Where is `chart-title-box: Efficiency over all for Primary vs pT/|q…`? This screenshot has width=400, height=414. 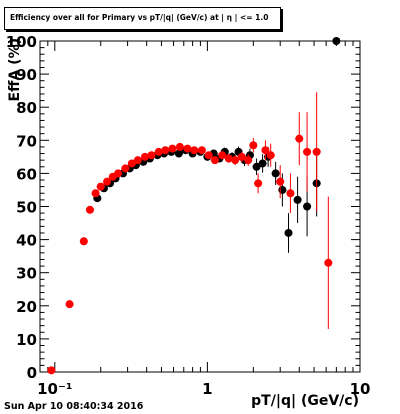 chart-title-box: Efficiency over all for Primary vs pT/|q… is located at coordinates (142, 18).